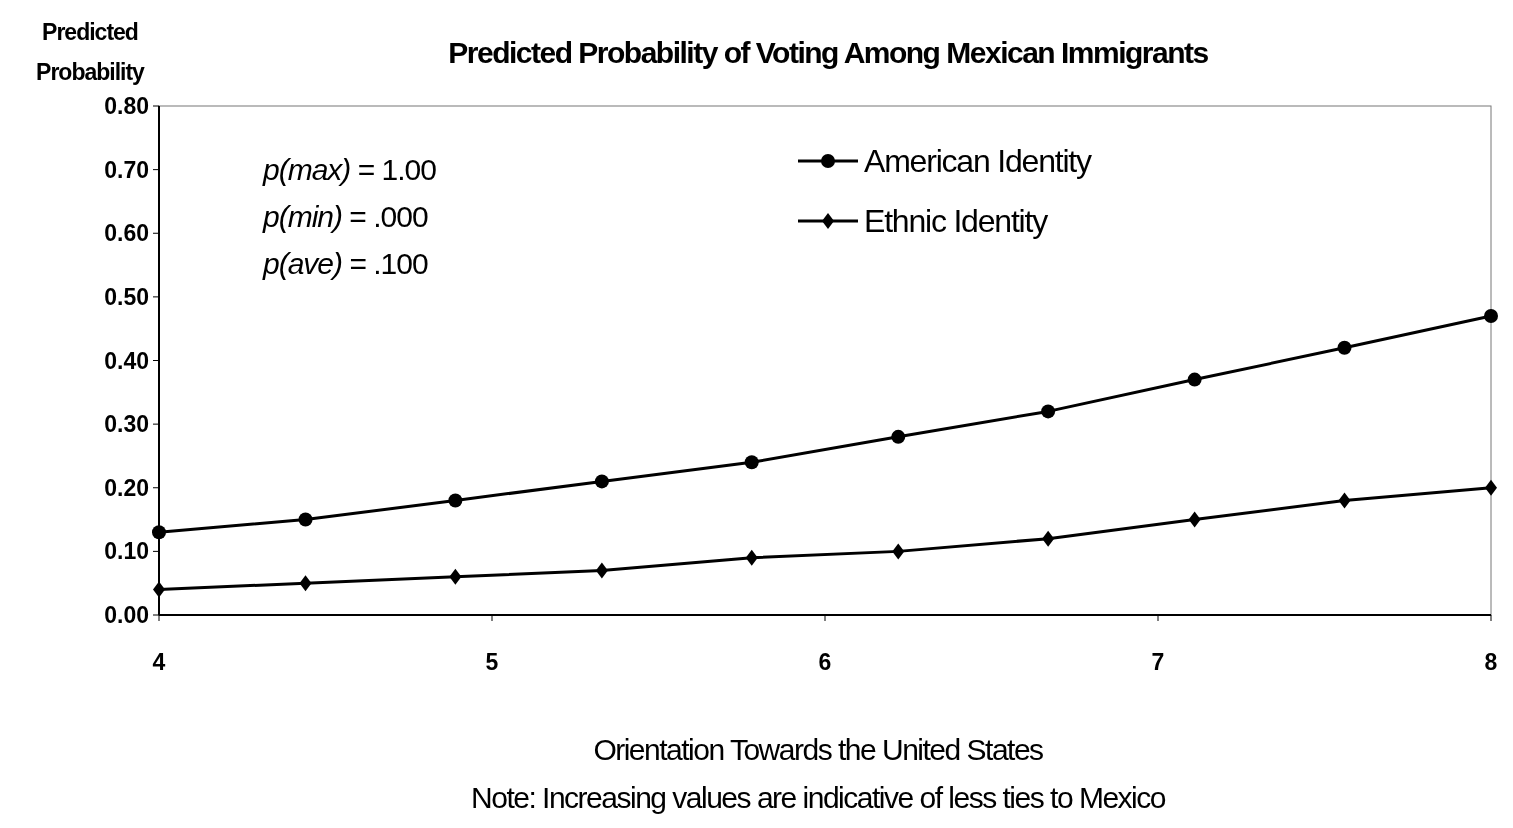 The width and height of the screenshot is (1513, 828). What do you see at coordinates (126, 424) in the screenshot?
I see `y-tick-label: 0.30` at bounding box center [126, 424].